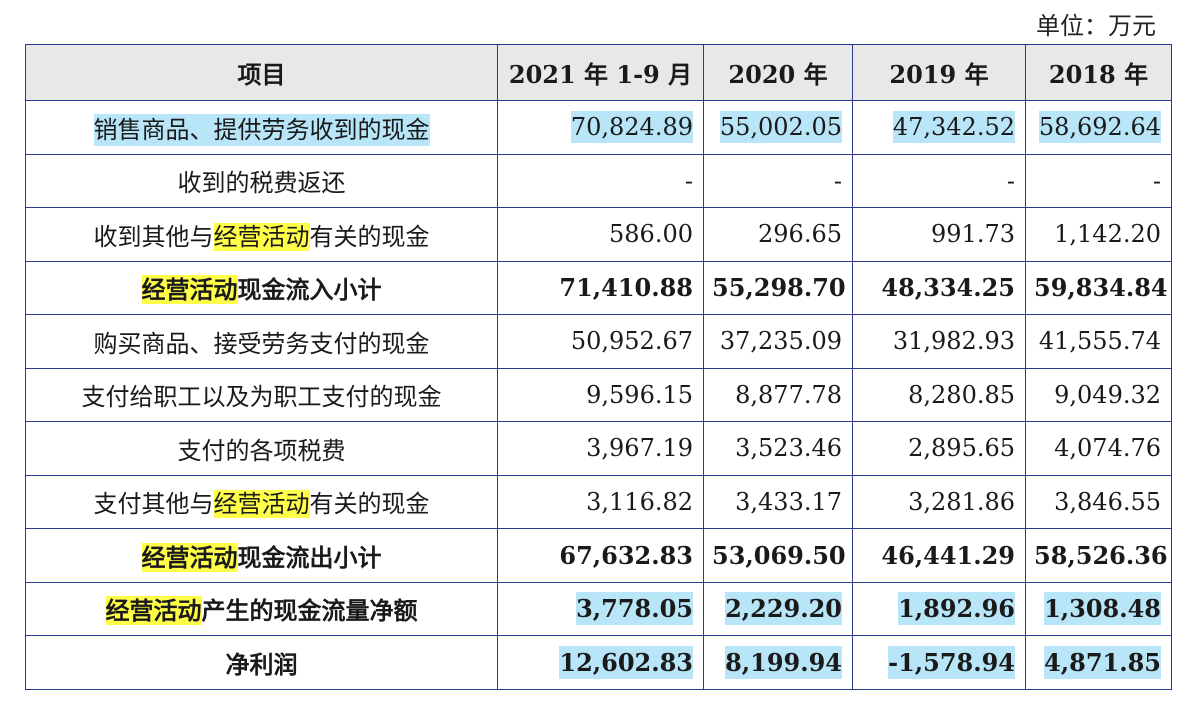  Describe the element at coordinates (261, 341) in the screenshot. I see `row-label: 购买商品、接受劳务支付的现金` at that location.